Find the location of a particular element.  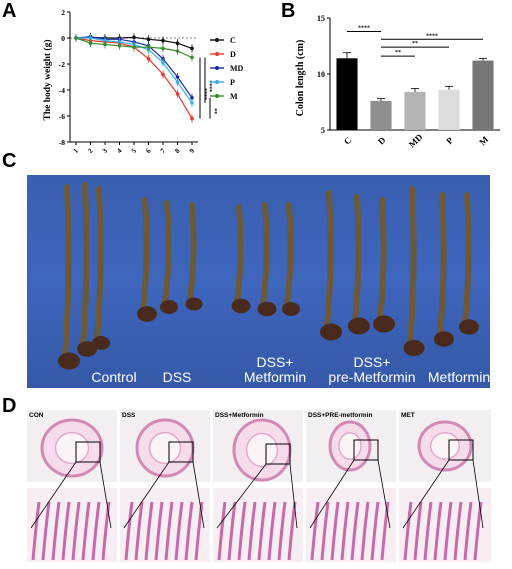

x-tick-label: 3 is located at coordinates (105, 151).